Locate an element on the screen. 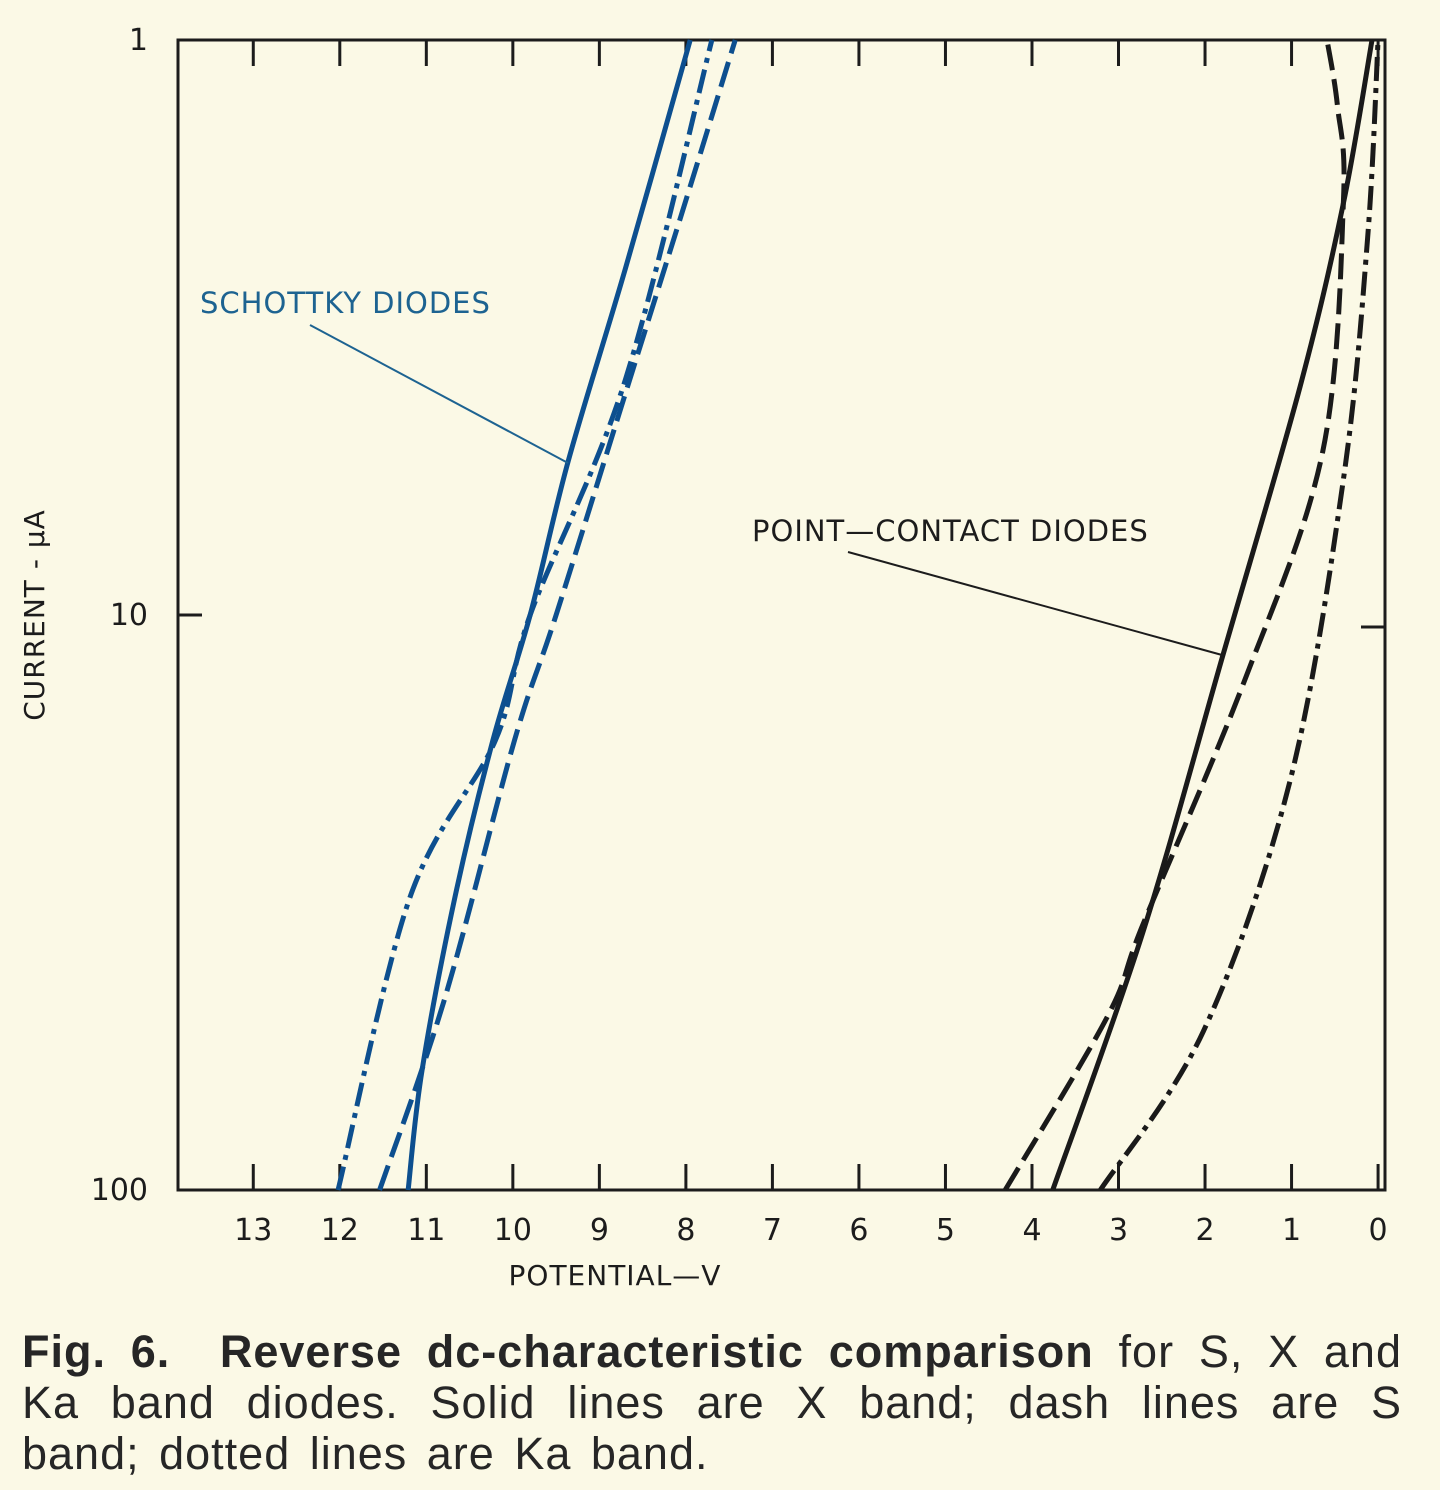 This screenshot has height=1490, width=1440. x-tick-label: 1 is located at coordinates (1291, 1230).